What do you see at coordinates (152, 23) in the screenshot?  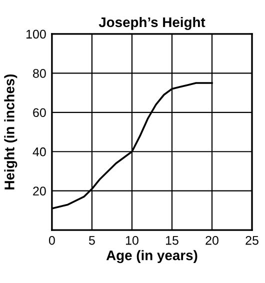 I see `chart-title: Joseph’s Height` at bounding box center [152, 23].